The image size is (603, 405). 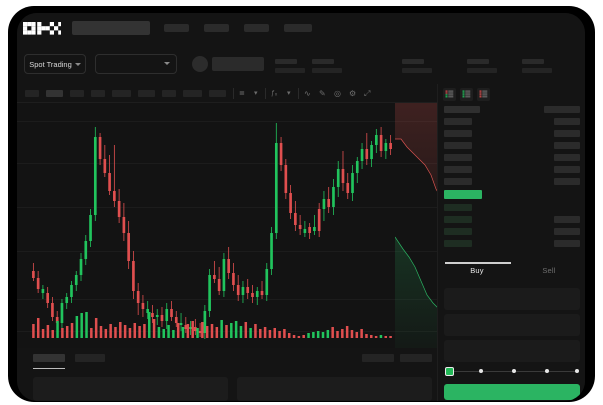 What do you see at coordinates (567, 231) in the screenshot?
I see `orderbook-bid-row-2-amount` at bounding box center [567, 231].